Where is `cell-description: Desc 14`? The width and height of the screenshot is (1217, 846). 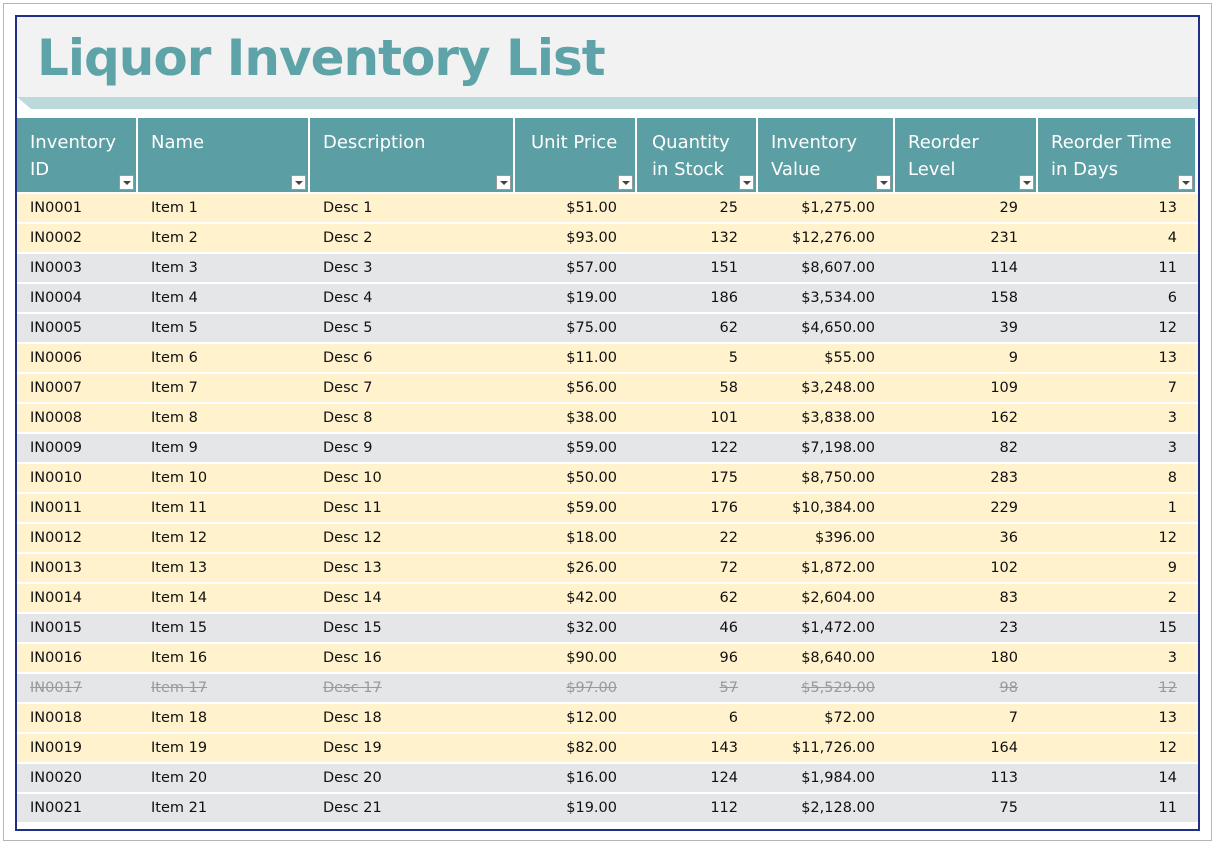 cell-description: Desc 14 is located at coordinates (352, 598).